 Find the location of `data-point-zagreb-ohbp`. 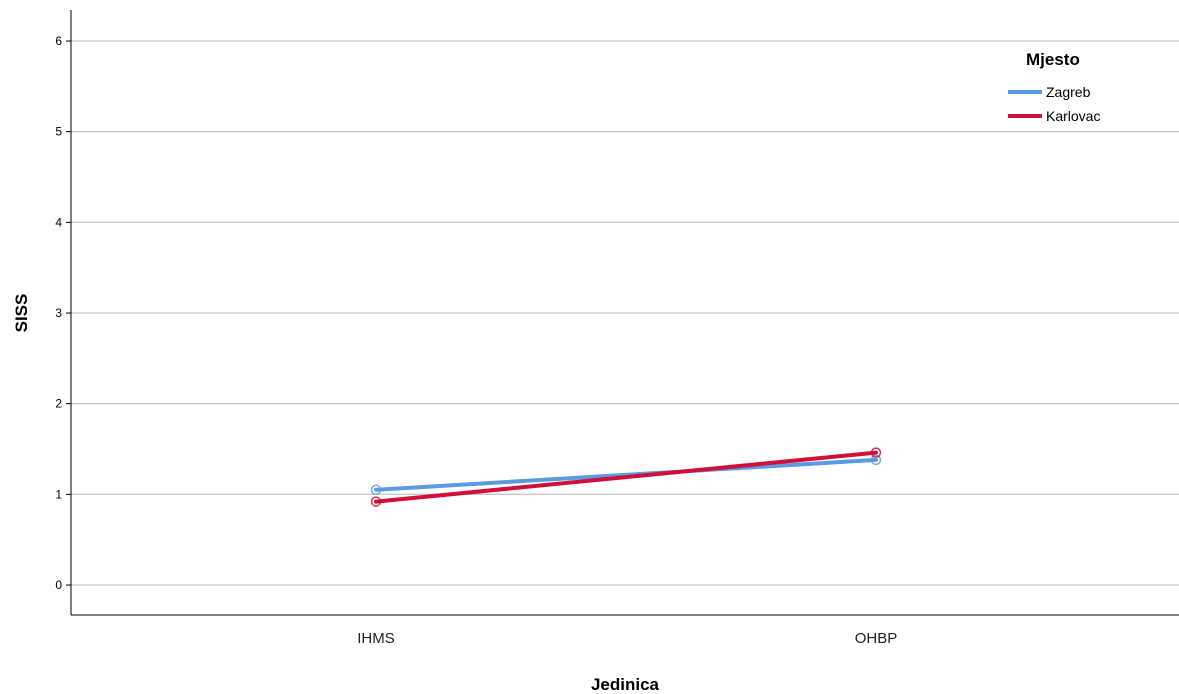

data-point-zagreb-ohbp is located at coordinates (876, 460).